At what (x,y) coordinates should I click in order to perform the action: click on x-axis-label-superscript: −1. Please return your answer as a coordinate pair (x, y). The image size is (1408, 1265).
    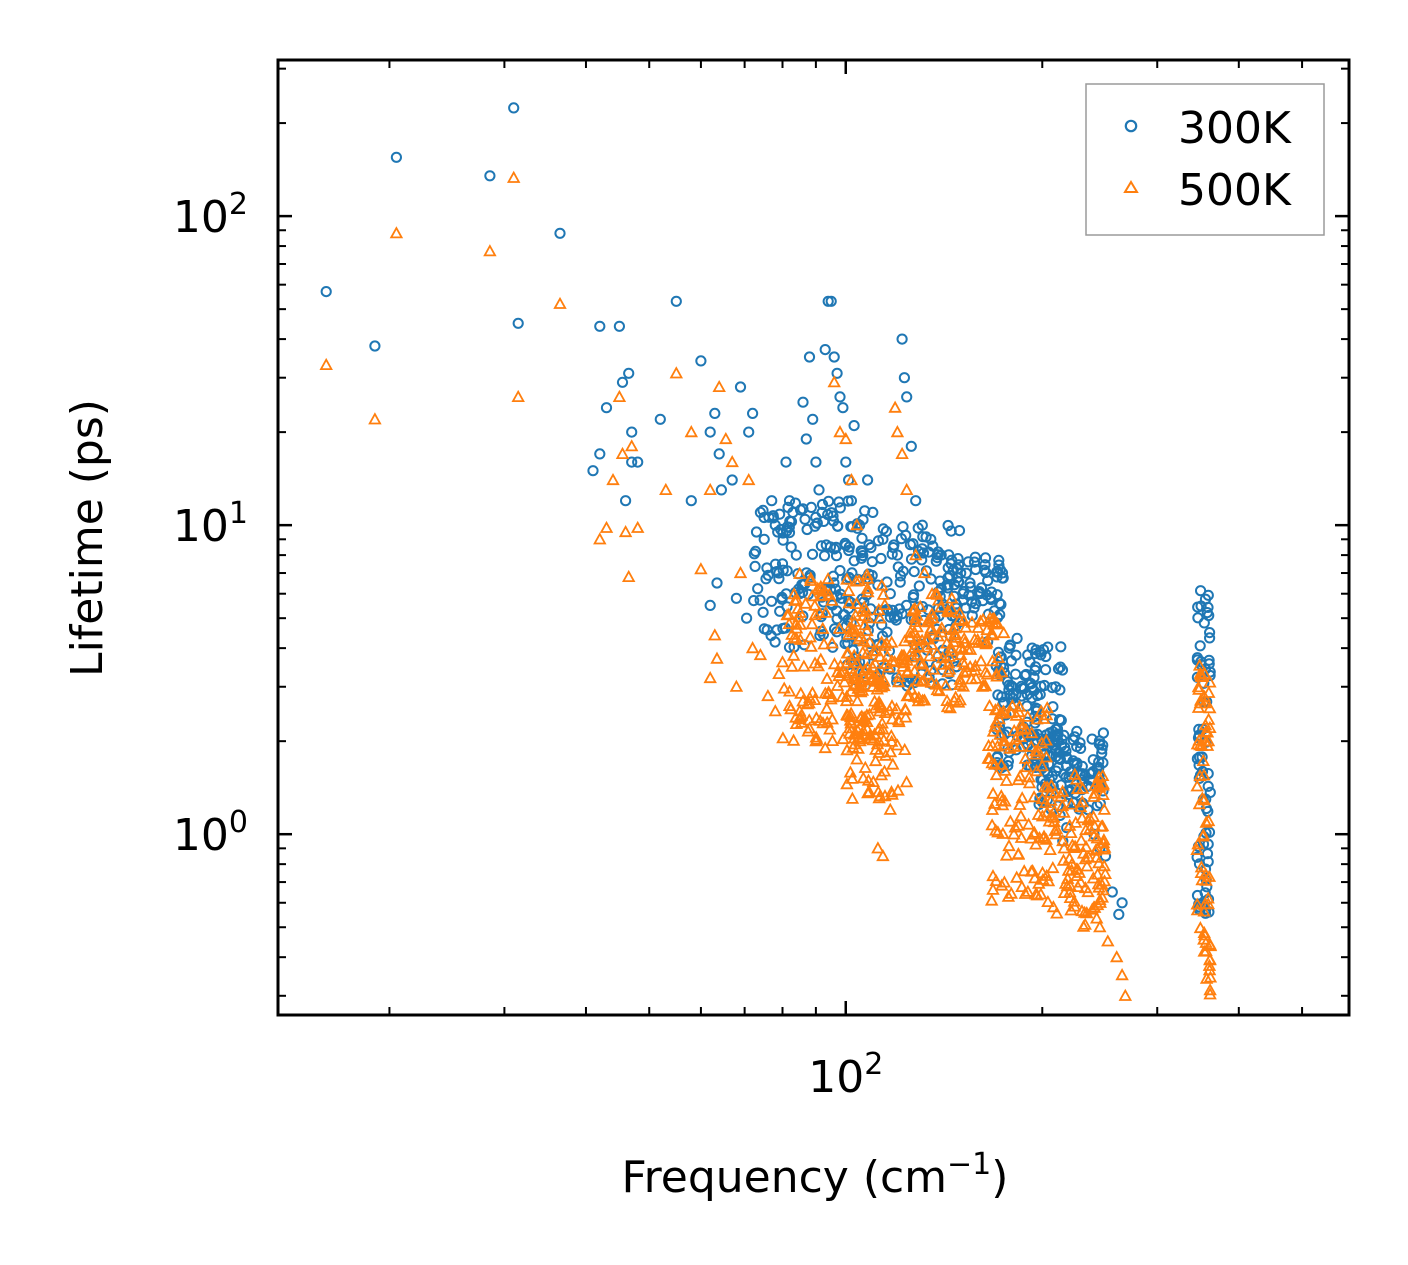
    Looking at the image, I should click on (969, 1164).